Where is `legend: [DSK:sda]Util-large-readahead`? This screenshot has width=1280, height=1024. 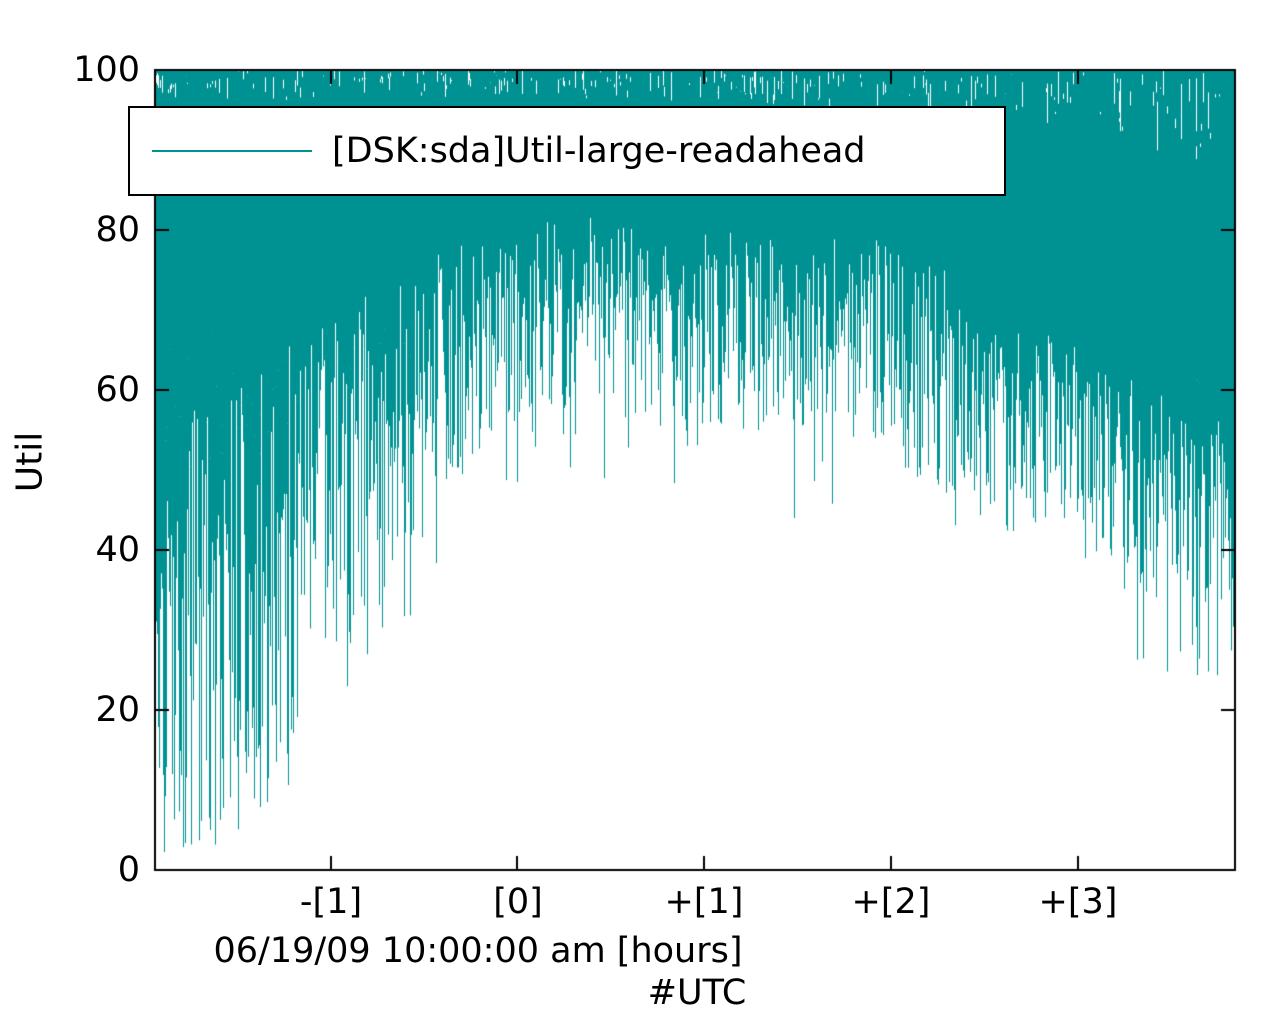 legend: [DSK:sda]Util-large-readahead is located at coordinates (567, 151).